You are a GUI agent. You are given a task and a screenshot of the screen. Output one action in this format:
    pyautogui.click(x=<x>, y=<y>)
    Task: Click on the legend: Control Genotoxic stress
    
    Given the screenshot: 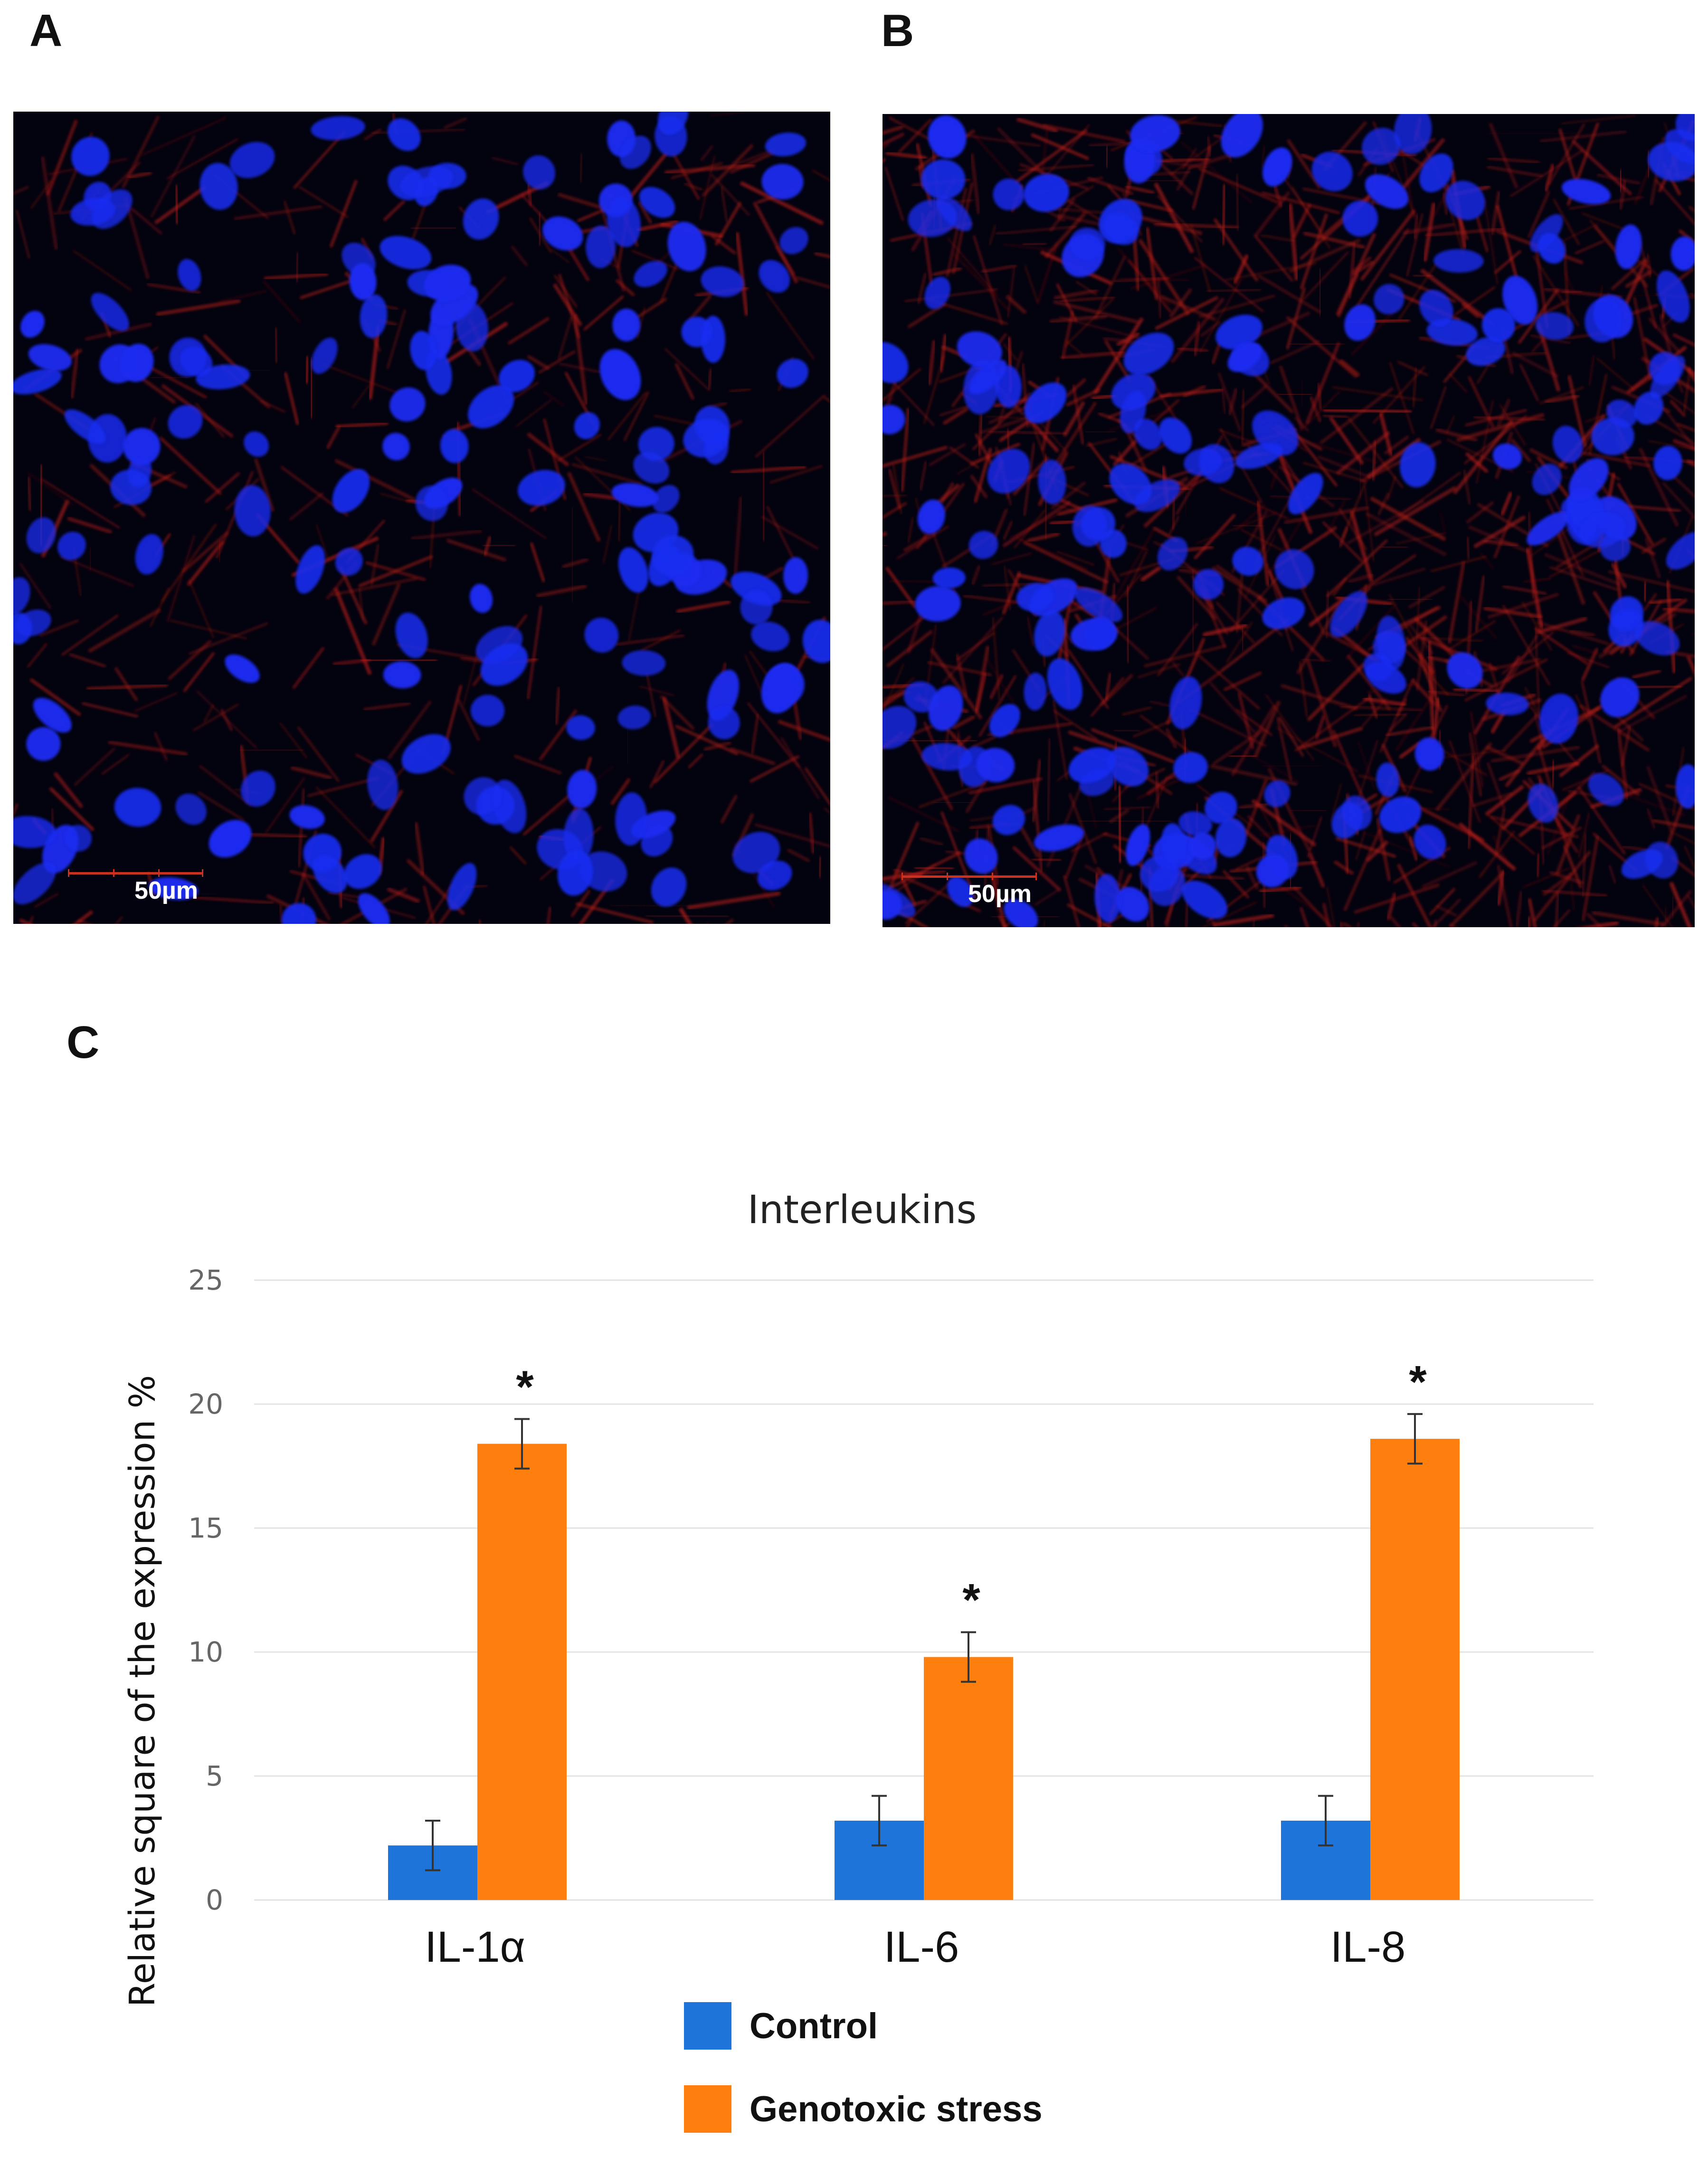 What is the action you would take?
    pyautogui.click(x=863, y=2083)
    